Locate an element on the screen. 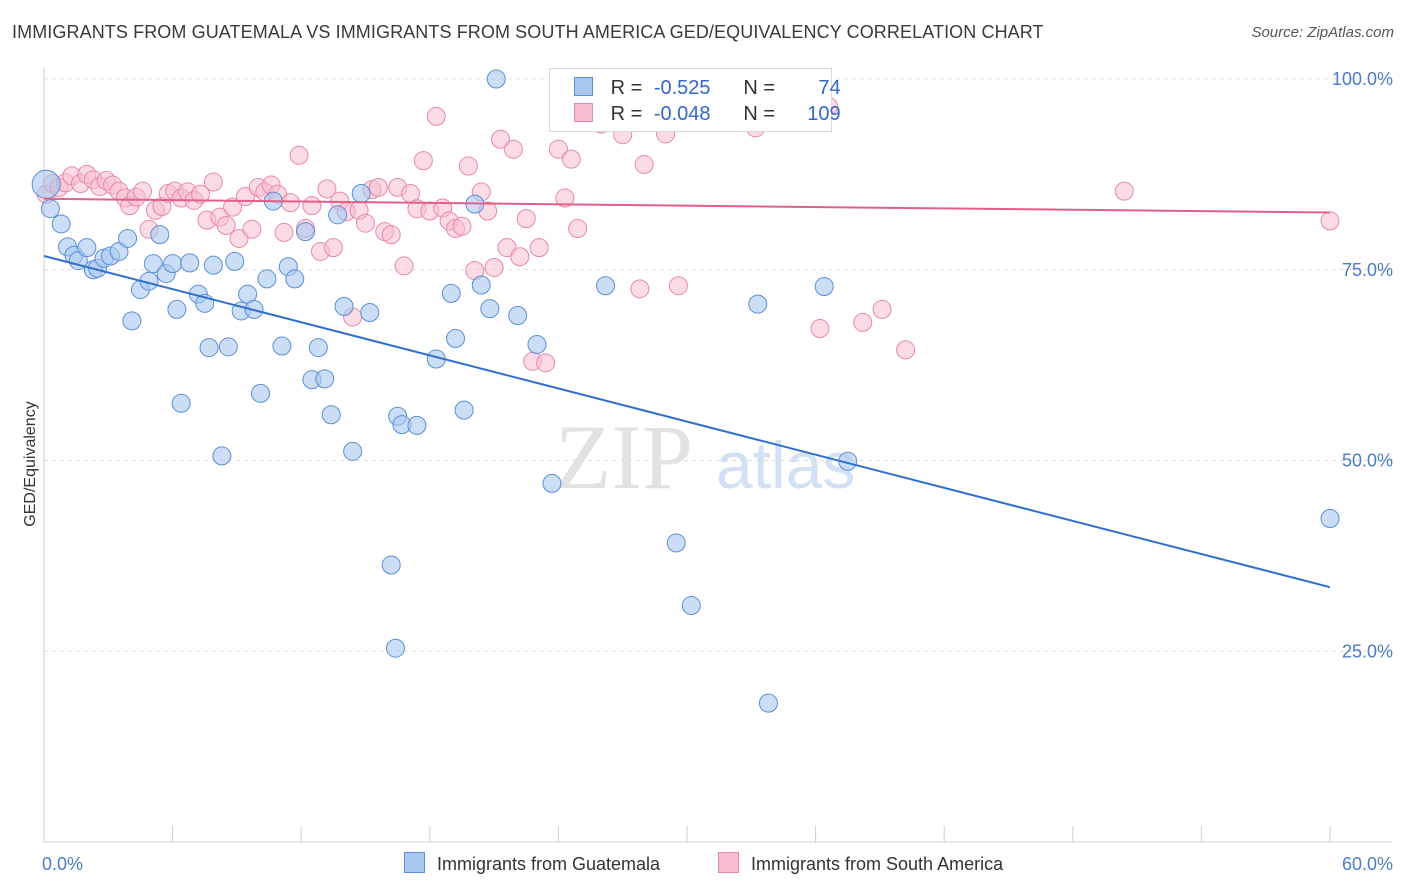 This screenshot has width=1406, height=892. legend-n-label: N = is located at coordinates (759, 88).